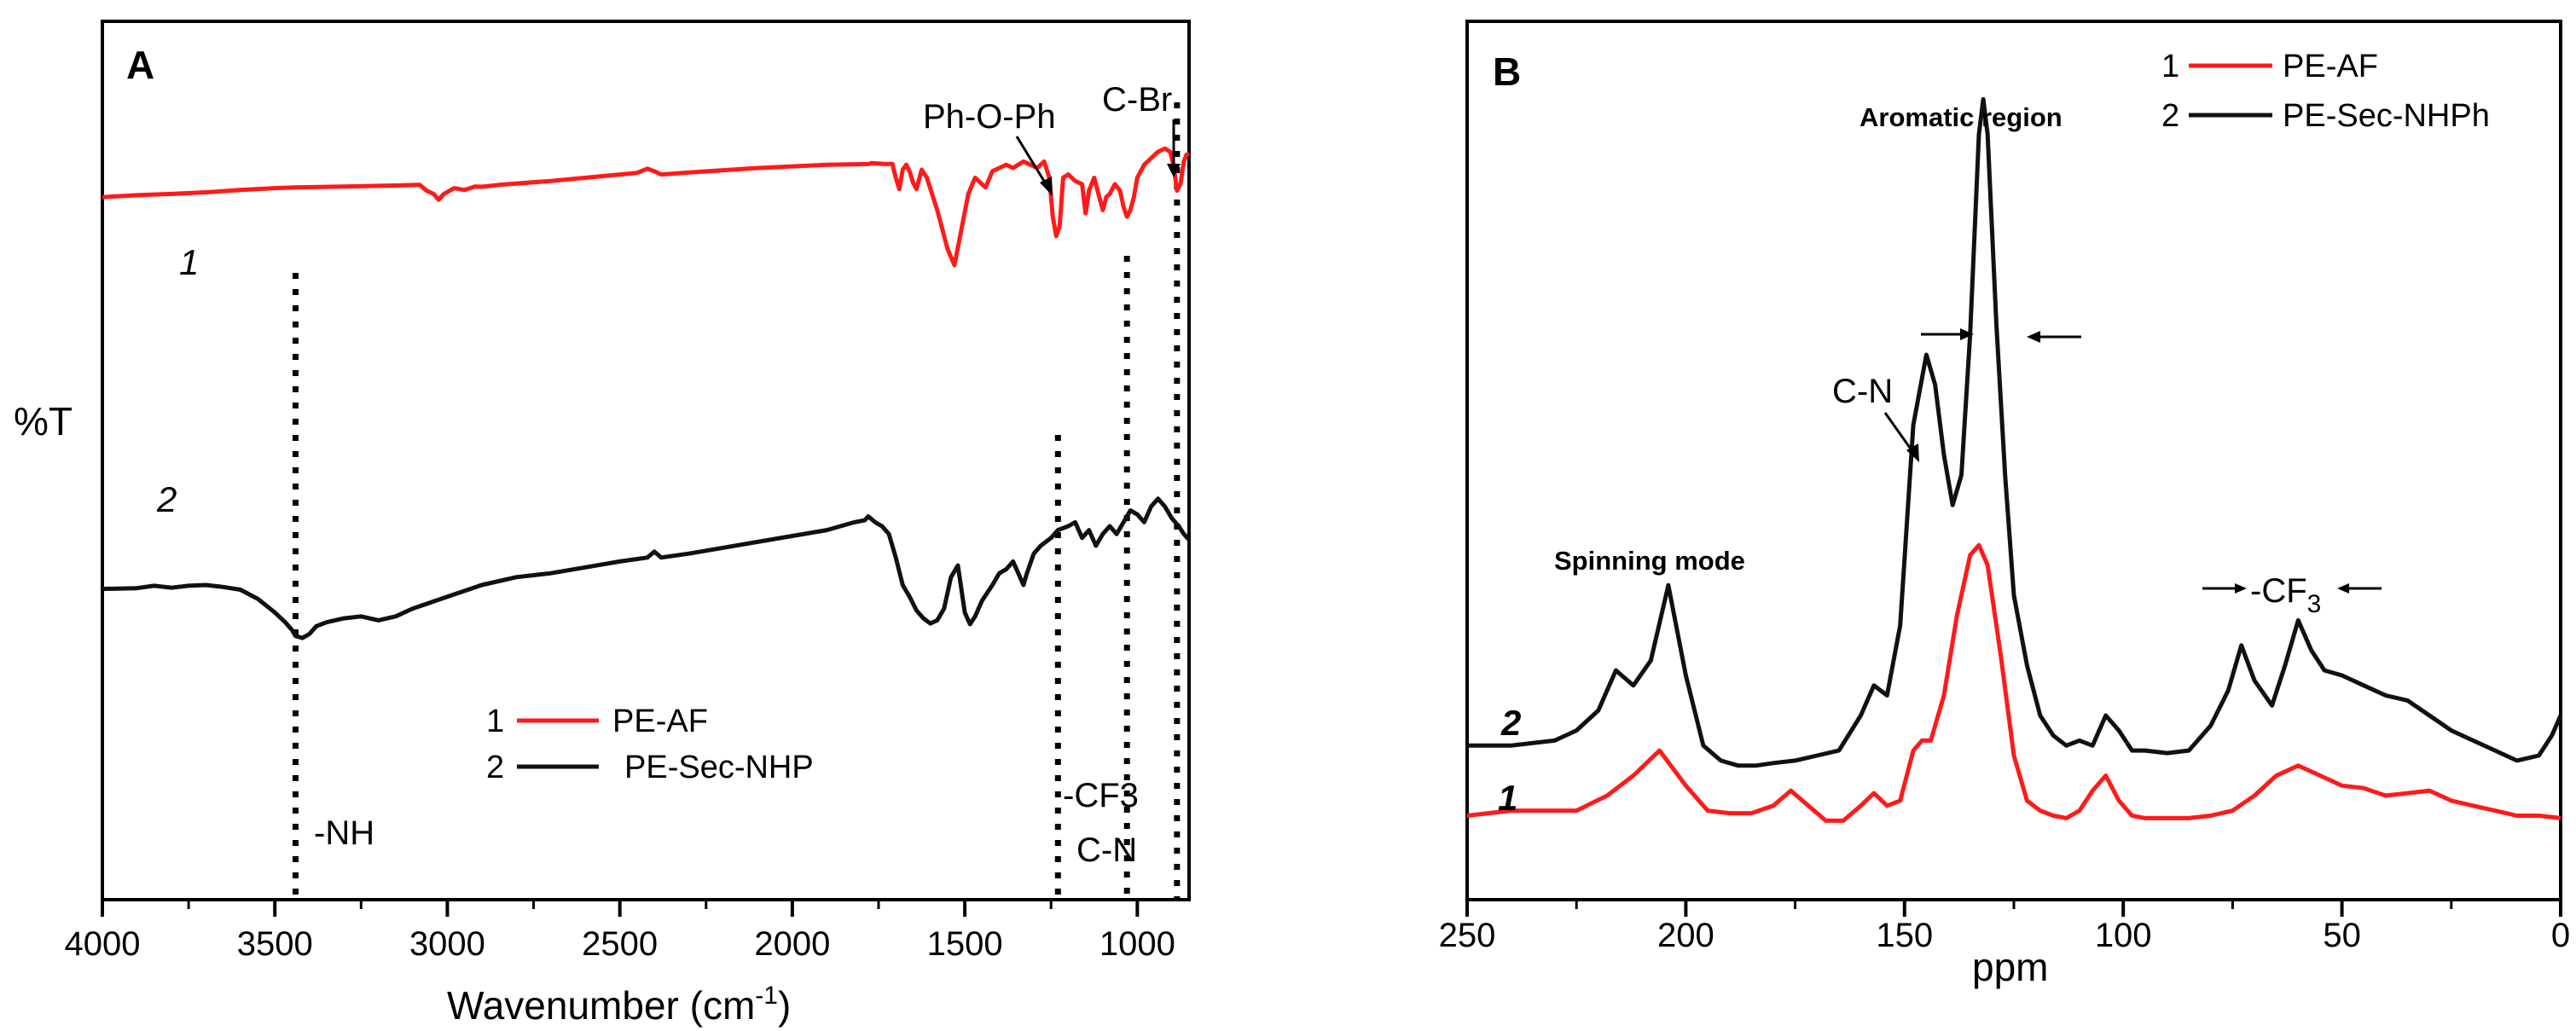  What do you see at coordinates (2325, 92) in the screenshot?
I see `panel-b-legend: 1 PE-AF 2 PE-Sec-NHPh` at bounding box center [2325, 92].